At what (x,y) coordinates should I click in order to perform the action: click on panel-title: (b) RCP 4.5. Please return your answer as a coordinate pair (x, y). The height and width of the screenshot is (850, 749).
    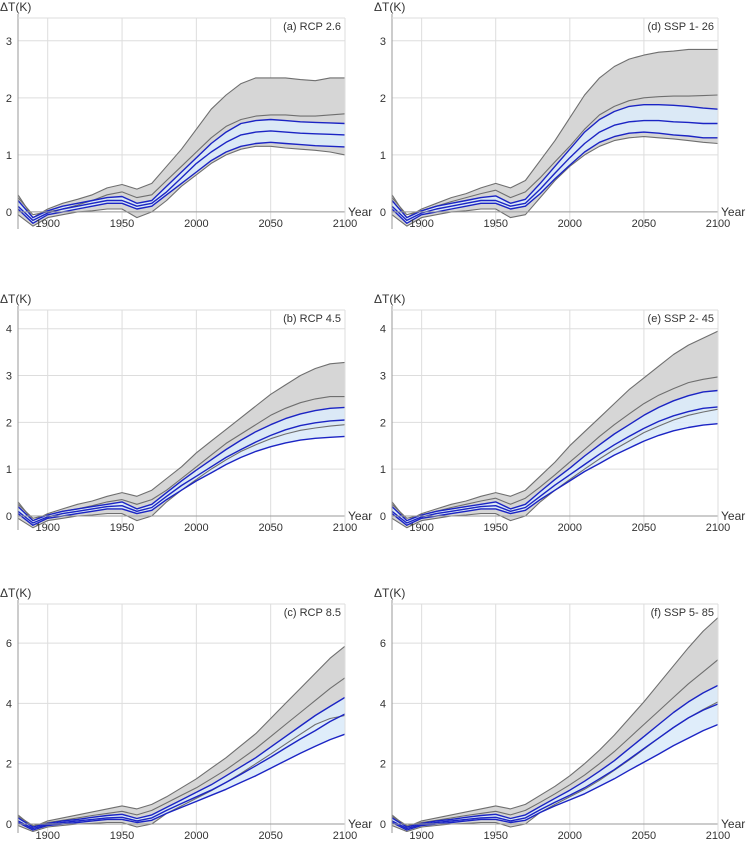
    Looking at the image, I should click on (312, 319).